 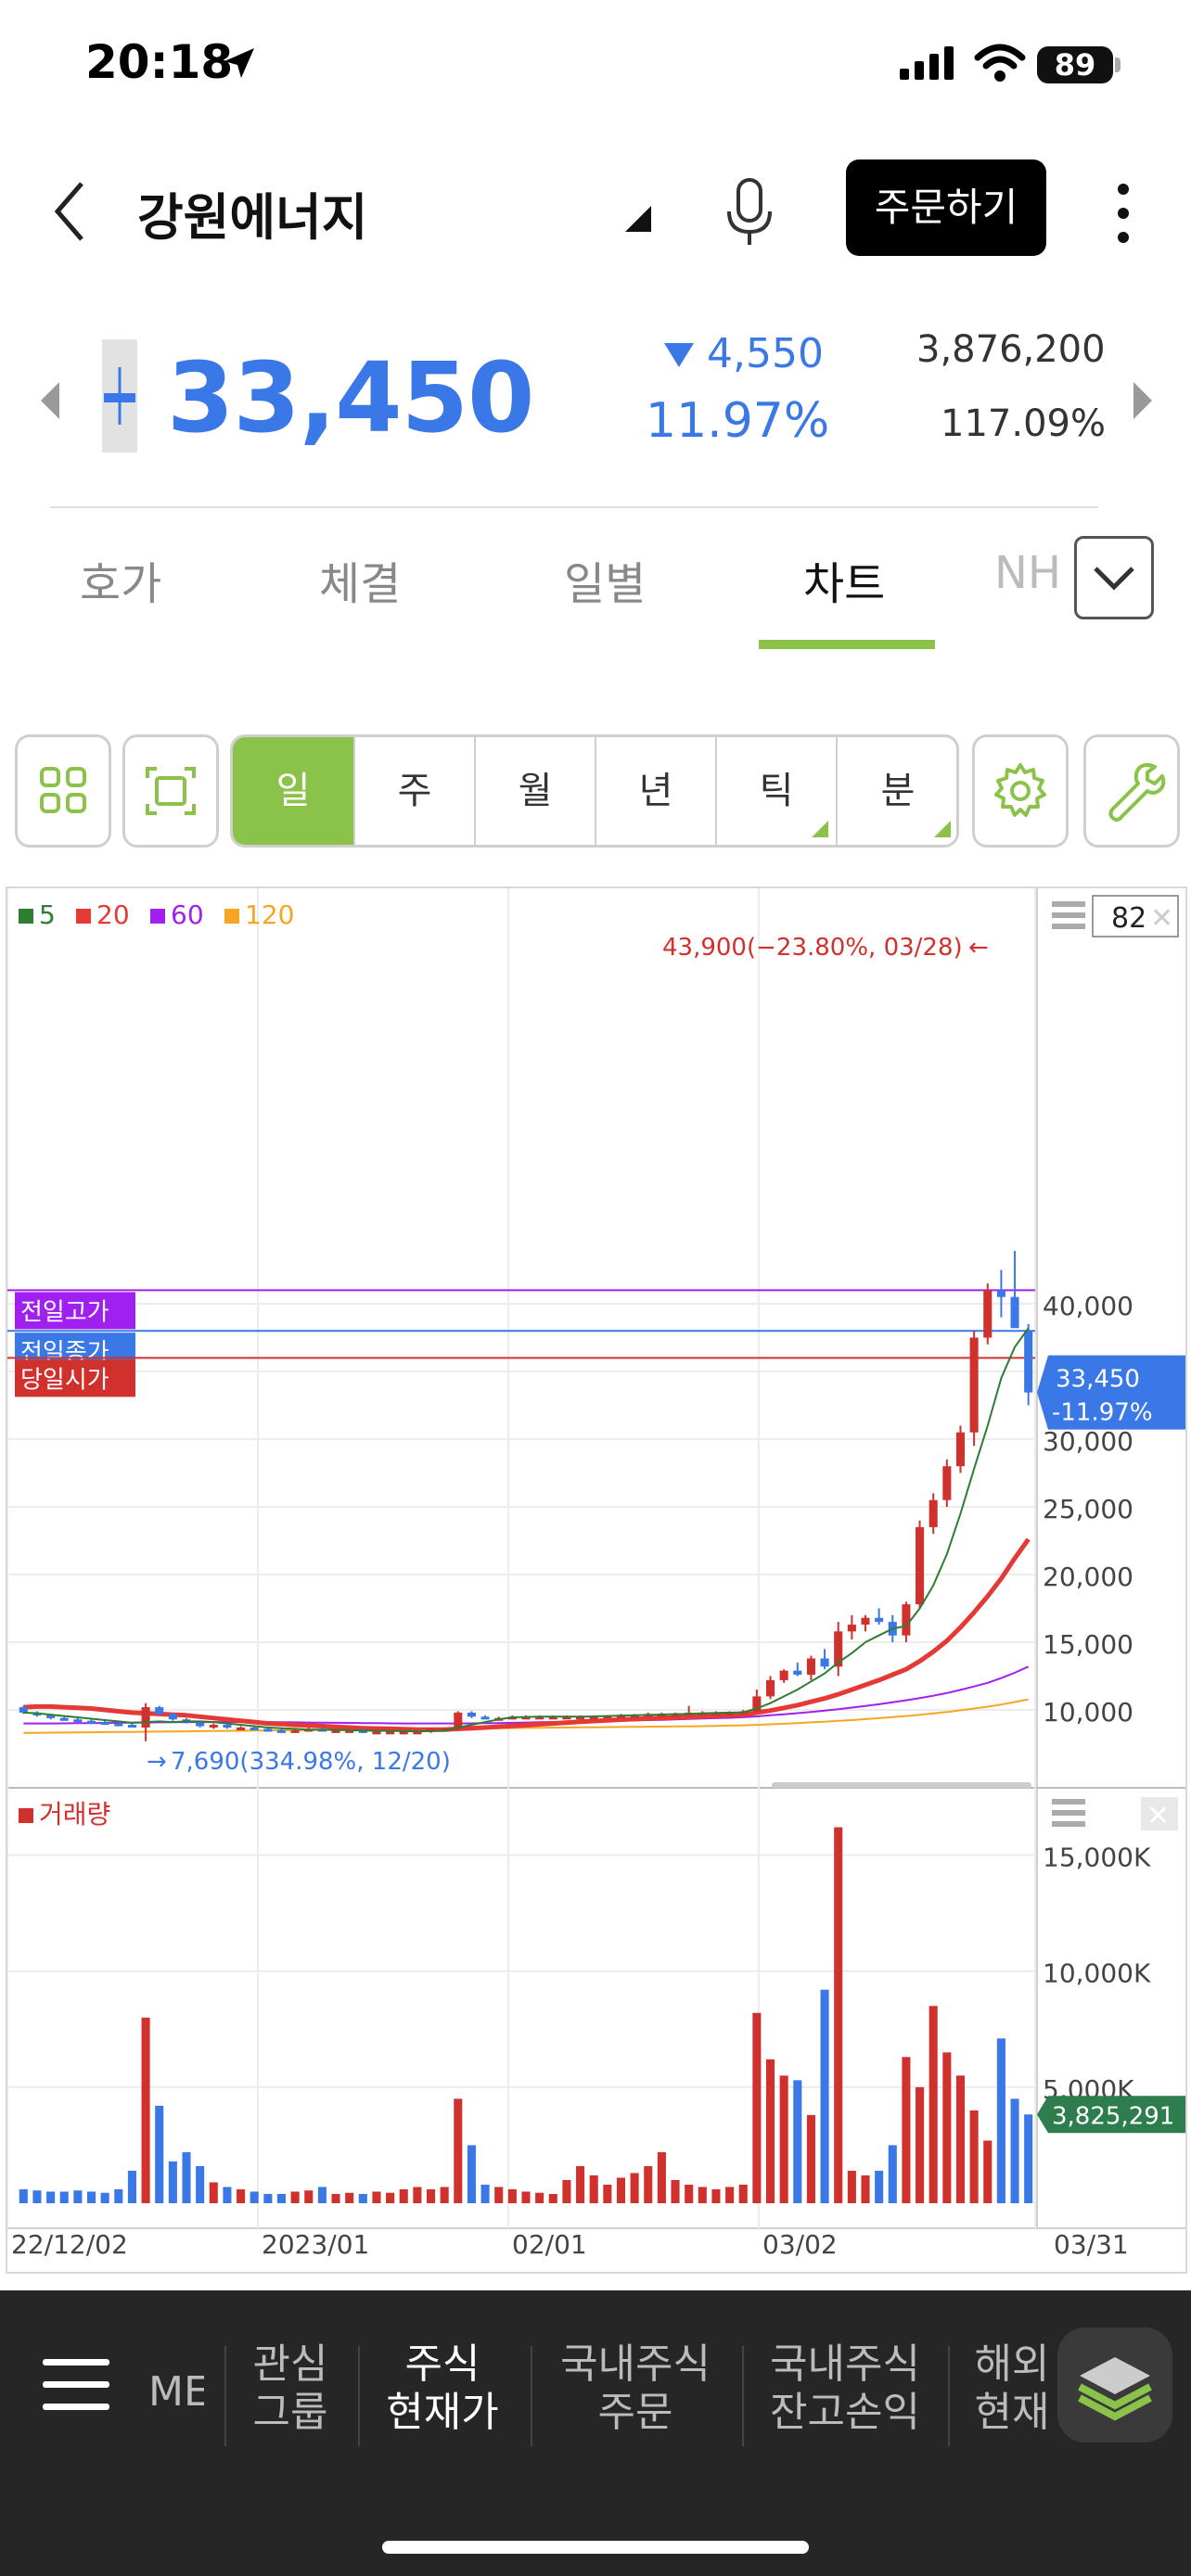 I want to click on microphone-icon, so click(x=749, y=212).